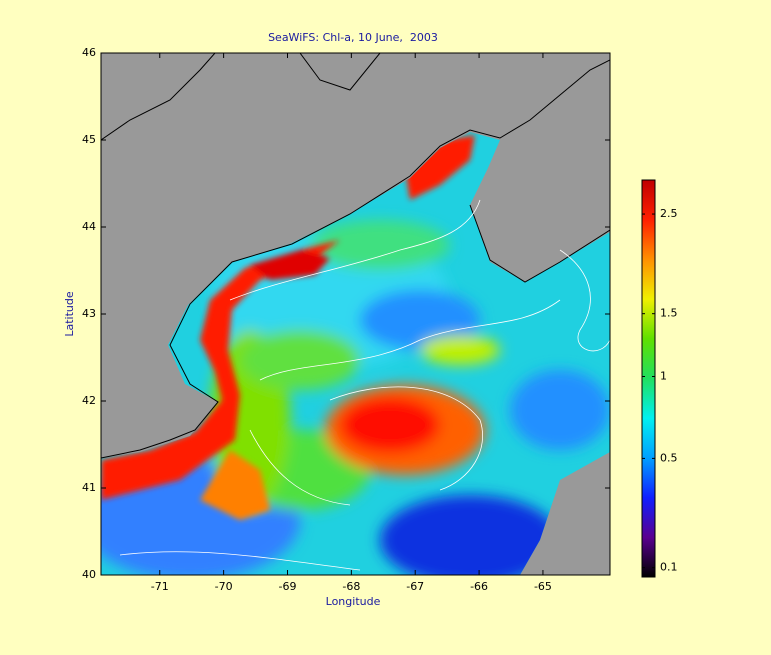  What do you see at coordinates (287, 586) in the screenshot?
I see `x-tick-label: -69` at bounding box center [287, 586].